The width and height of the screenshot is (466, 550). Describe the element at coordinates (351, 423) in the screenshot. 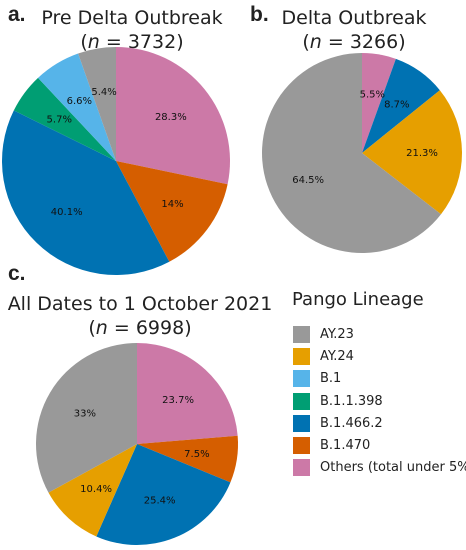

I see `legend-label: B.1.466.2` at that location.